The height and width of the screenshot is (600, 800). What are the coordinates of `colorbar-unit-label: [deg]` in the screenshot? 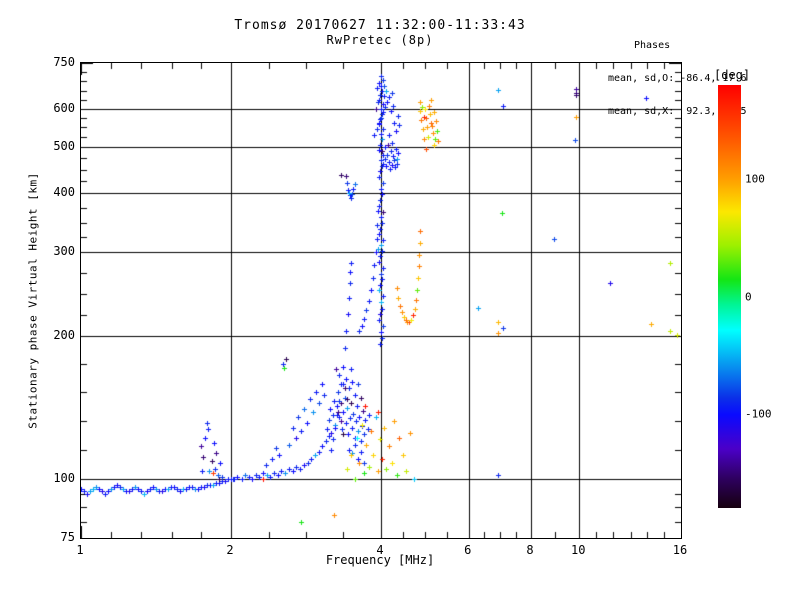 It's located at (732, 75).